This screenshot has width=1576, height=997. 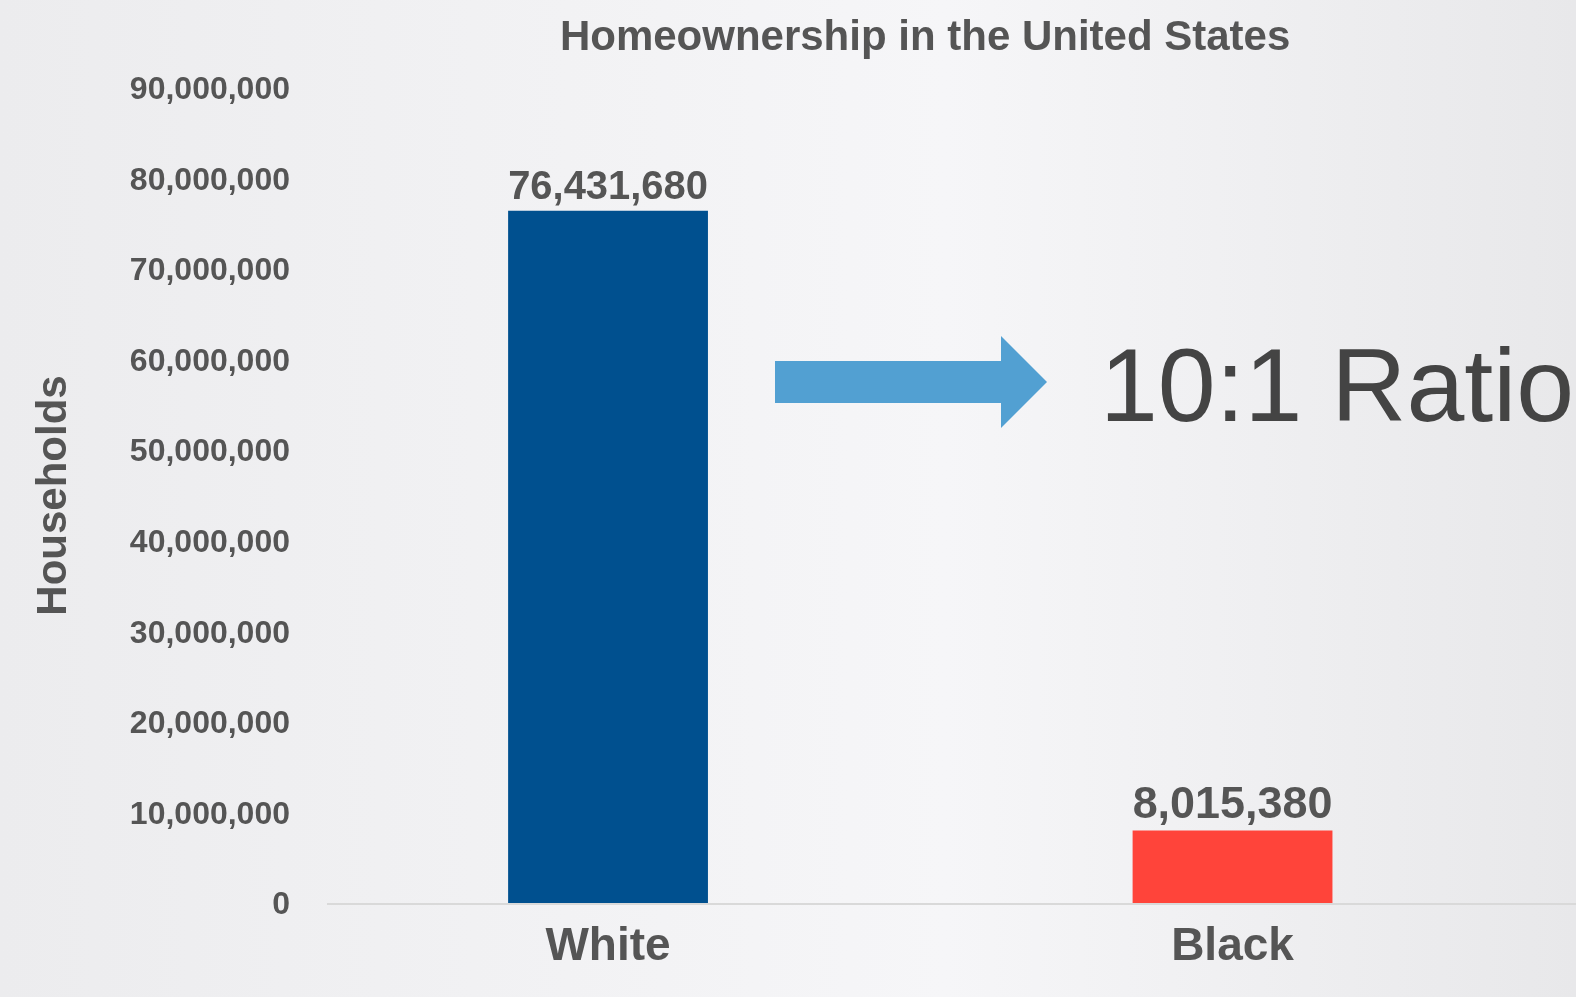 What do you see at coordinates (51, 495) in the screenshot?
I see `y-axis-title: Households` at bounding box center [51, 495].